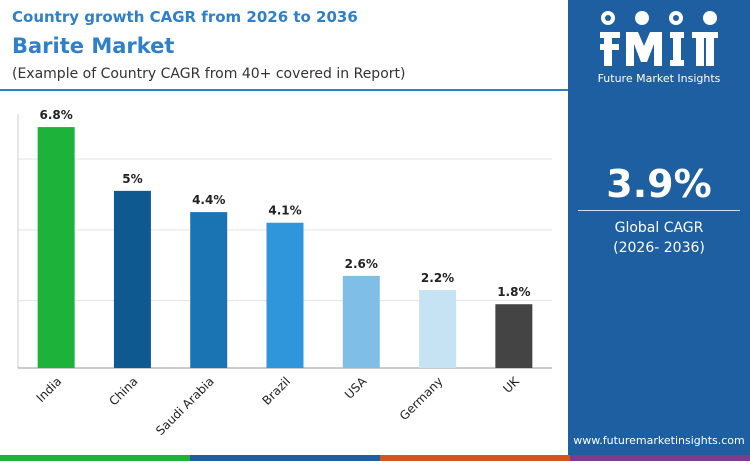 The width and height of the screenshot is (750, 461). Describe the element at coordinates (659, 210) in the screenshot. I see `value-divider` at that location.